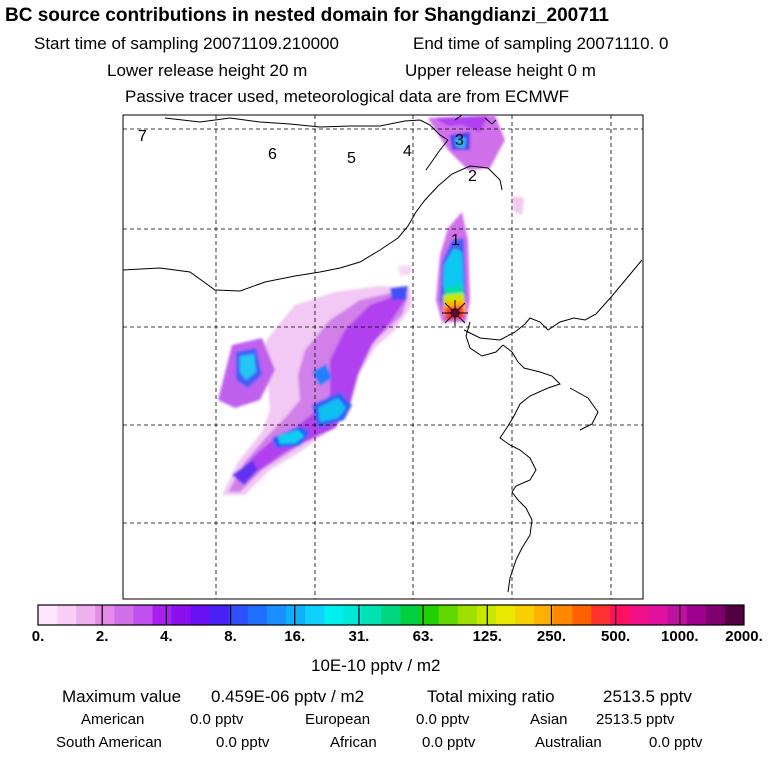 The image size is (768, 768). What do you see at coordinates (113, 719) in the screenshot?
I see `region-name-american: American` at bounding box center [113, 719].